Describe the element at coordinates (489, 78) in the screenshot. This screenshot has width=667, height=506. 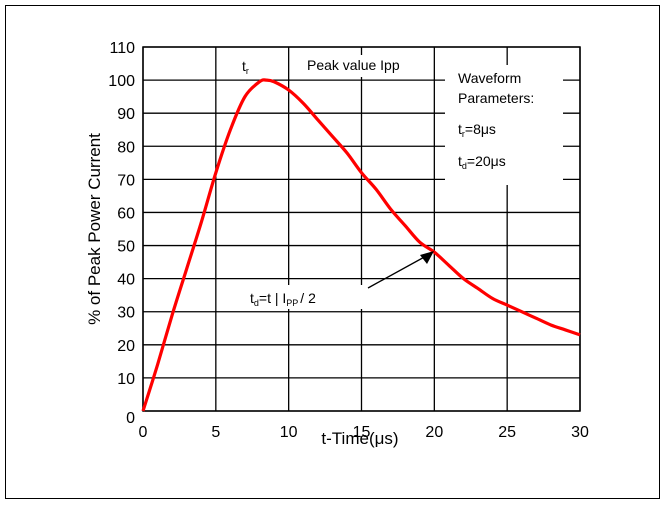
I see `params-title-line1: Waveform` at that location.